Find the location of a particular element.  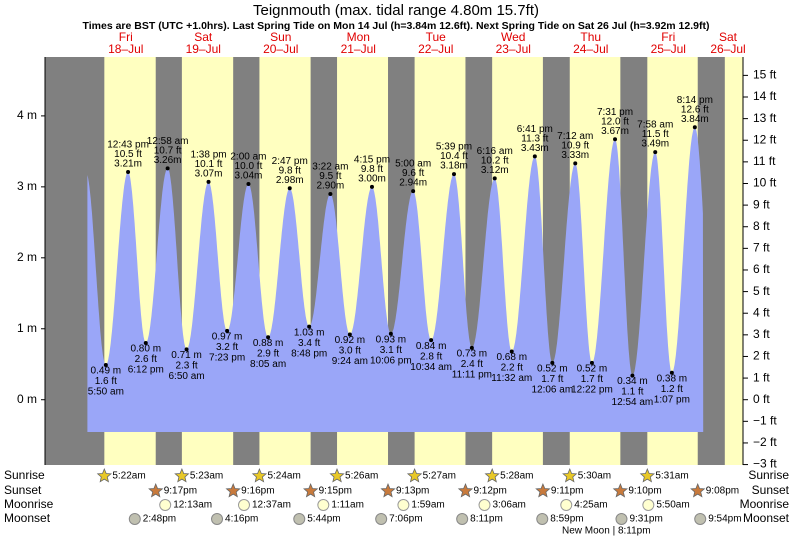

tide-label: 3.04m is located at coordinates (249, 176).